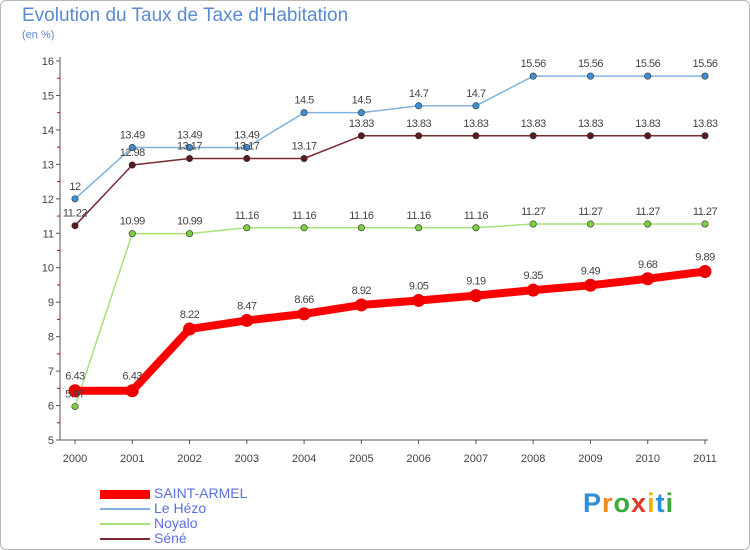  I want to click on y-tick-label: 7, so click(51, 372).